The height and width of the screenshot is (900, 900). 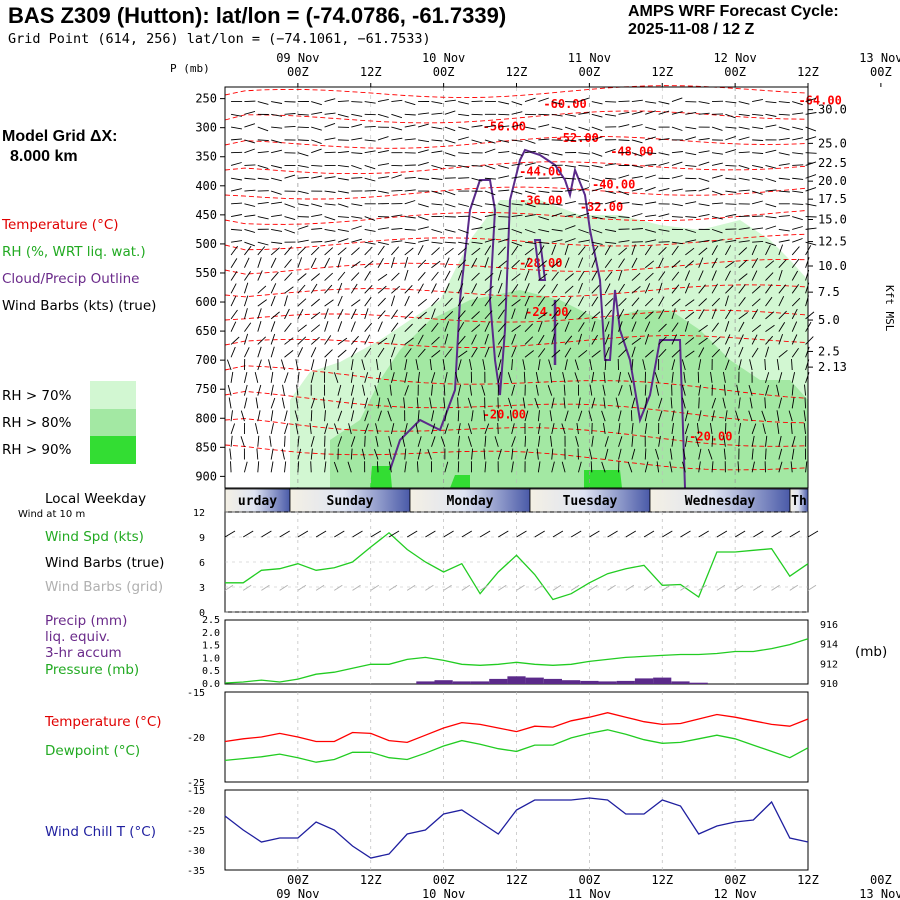 I want to click on temperature-contour-label: -28.00, so click(x=540, y=263).